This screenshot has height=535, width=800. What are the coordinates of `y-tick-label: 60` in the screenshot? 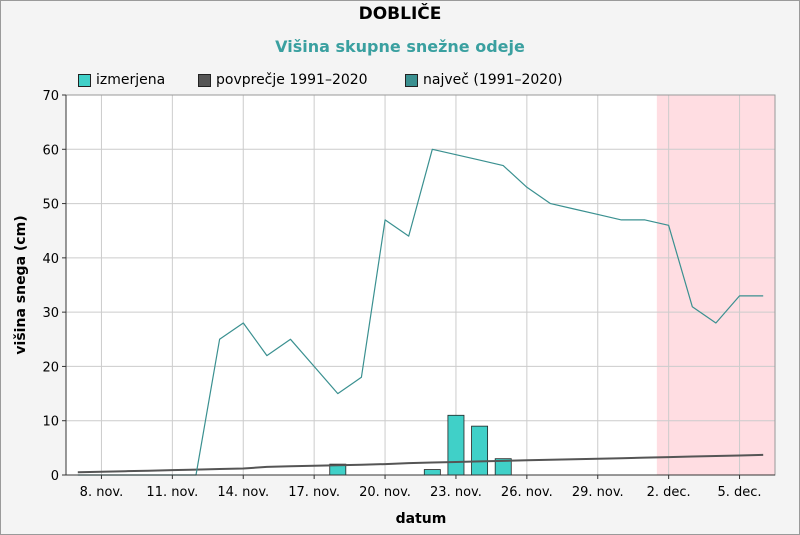 It's located at (50, 150).